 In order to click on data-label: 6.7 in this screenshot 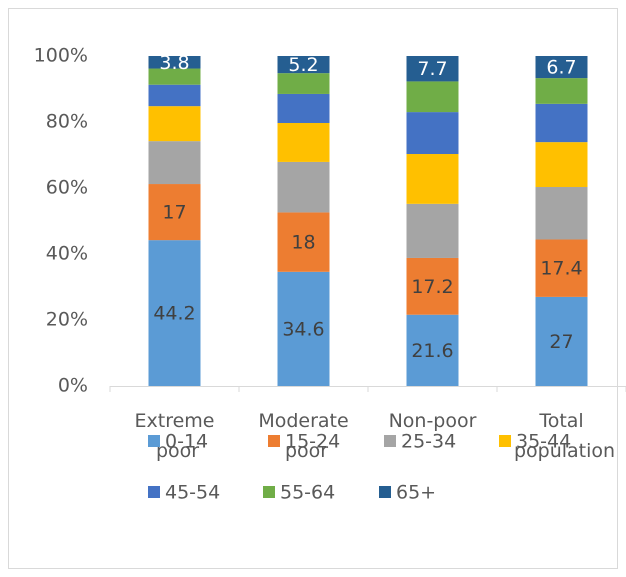, I will do `click(561, 68)`.